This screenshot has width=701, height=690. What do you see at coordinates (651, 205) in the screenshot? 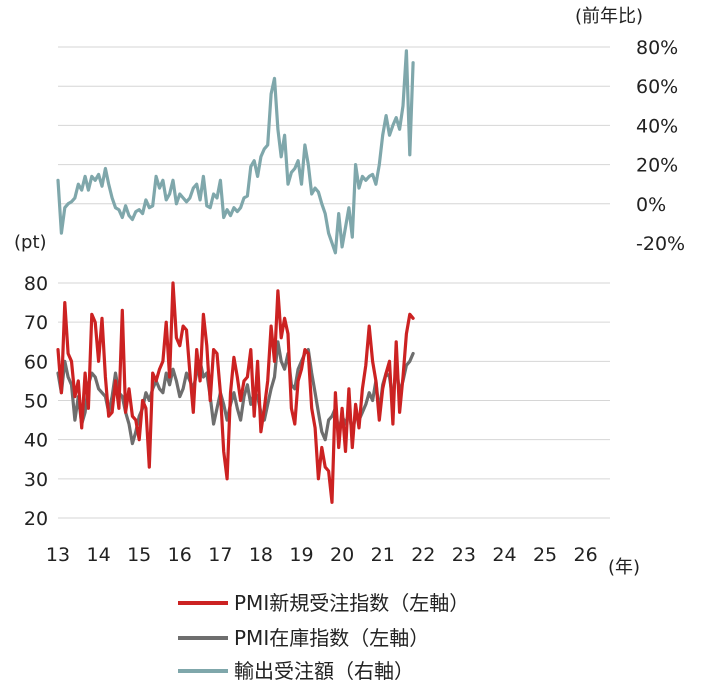
I see `right-tick-label: 0%` at bounding box center [651, 205].